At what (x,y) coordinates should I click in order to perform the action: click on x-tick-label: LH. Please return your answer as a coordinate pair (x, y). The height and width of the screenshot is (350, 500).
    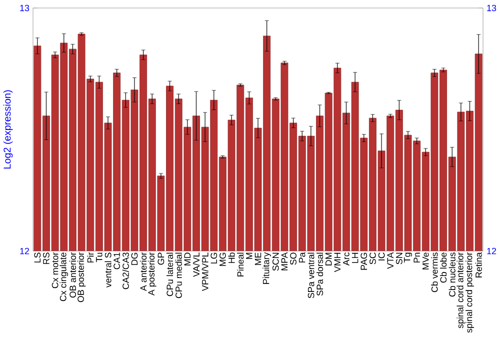
    Looking at the image, I should click on (355, 257).